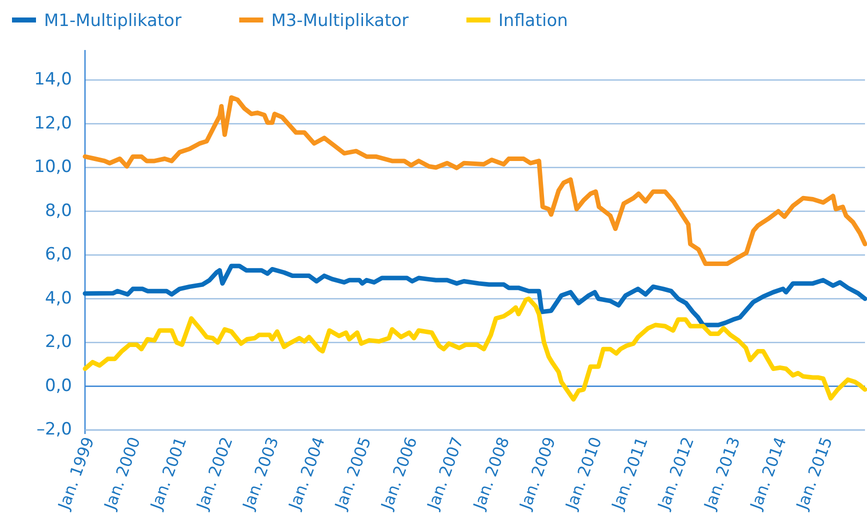 The image size is (867, 515). What do you see at coordinates (58, 298) in the screenshot?
I see `y-tick-label: 4,0` at bounding box center [58, 298].